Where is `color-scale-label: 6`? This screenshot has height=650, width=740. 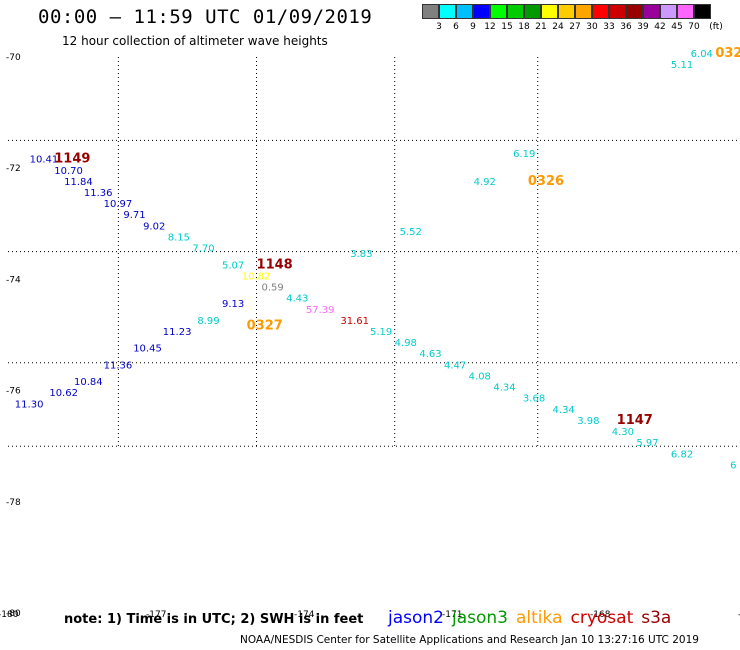 color-scale-label: 6 is located at coordinates (456, 27).